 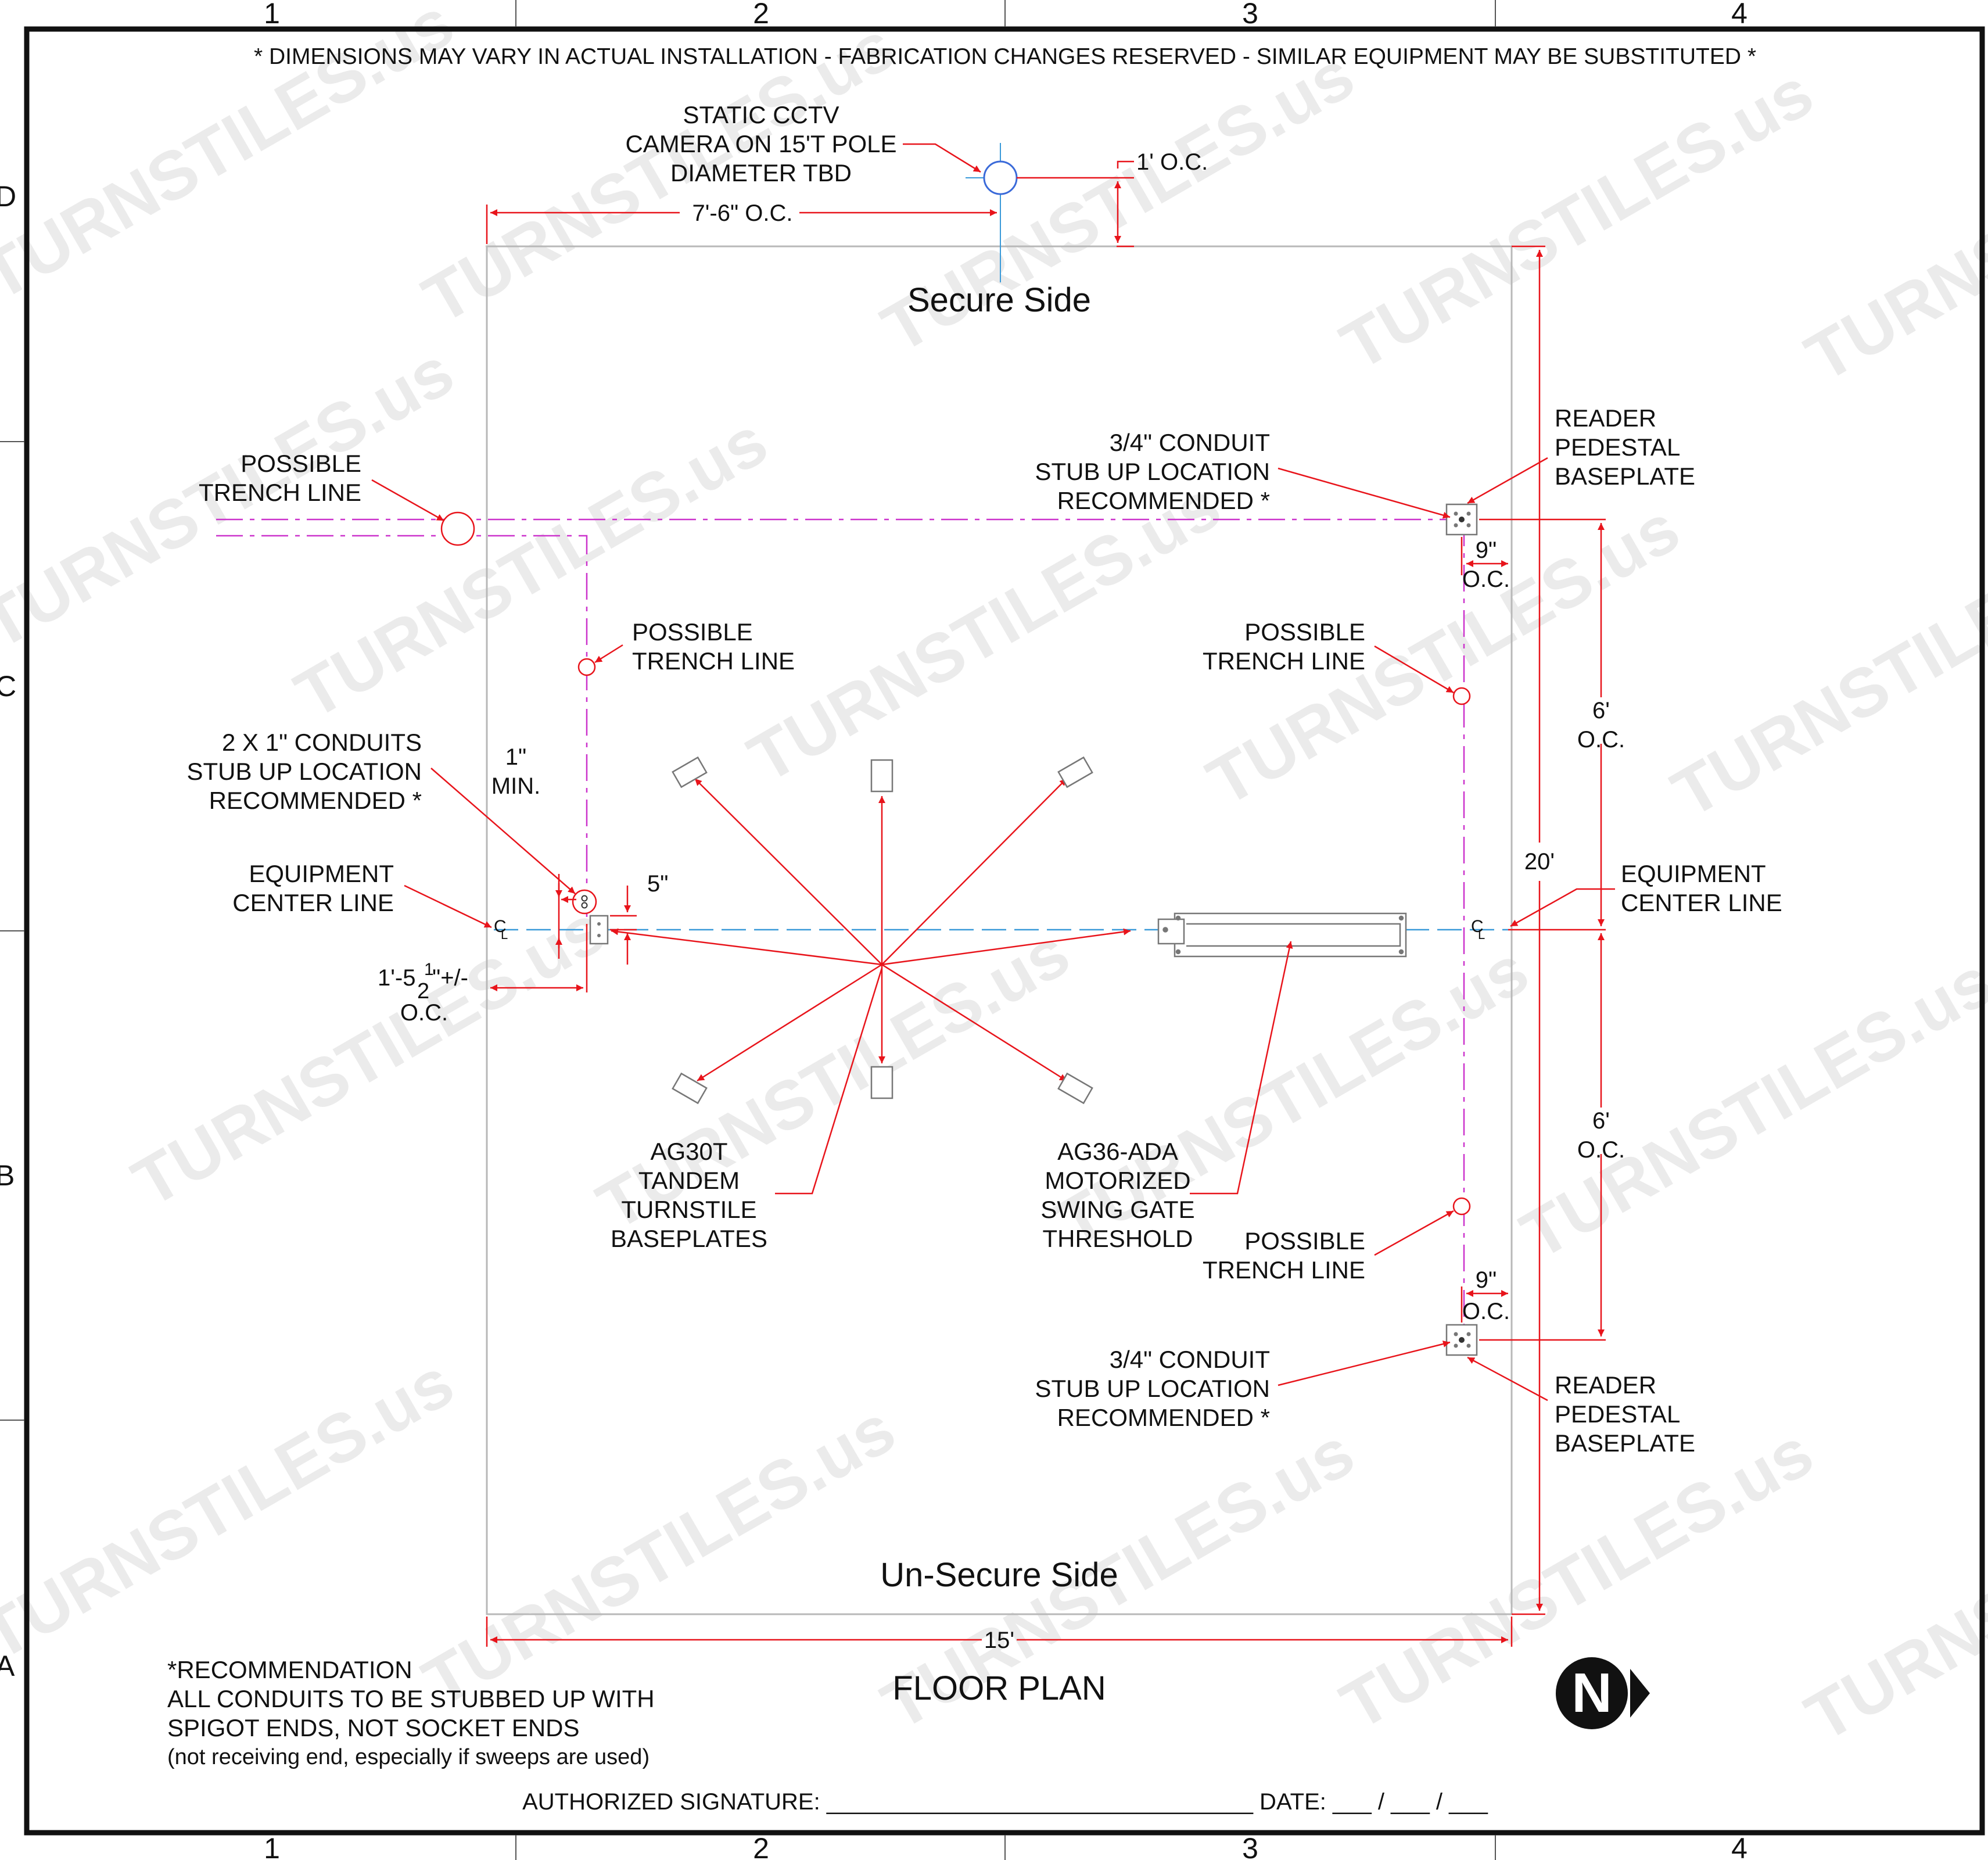 What do you see at coordinates (590, 917) in the screenshot?
I see `left-conduit-stub` at bounding box center [590, 917].